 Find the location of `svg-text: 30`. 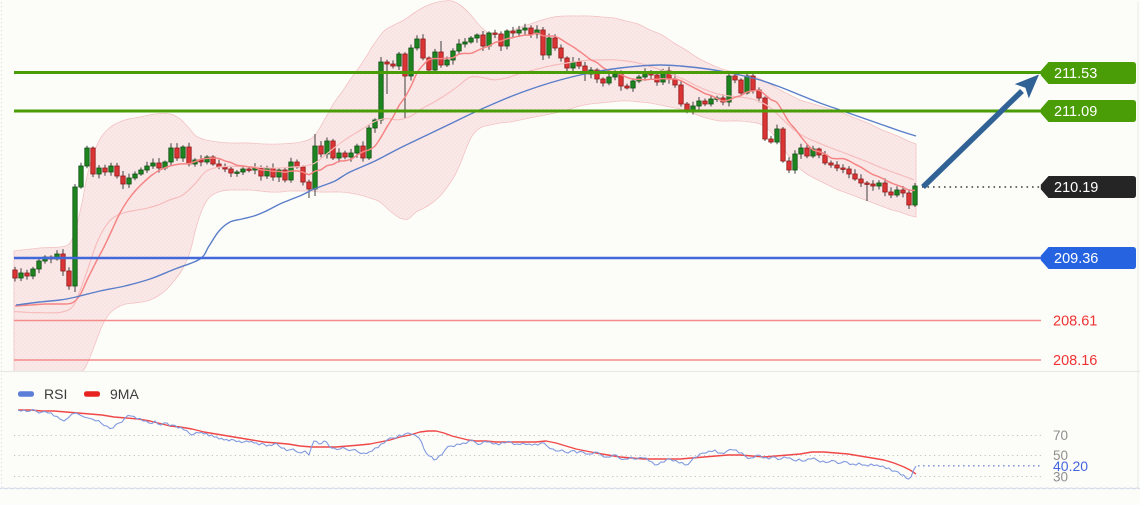

svg-text: 30 is located at coordinates (1060, 477).